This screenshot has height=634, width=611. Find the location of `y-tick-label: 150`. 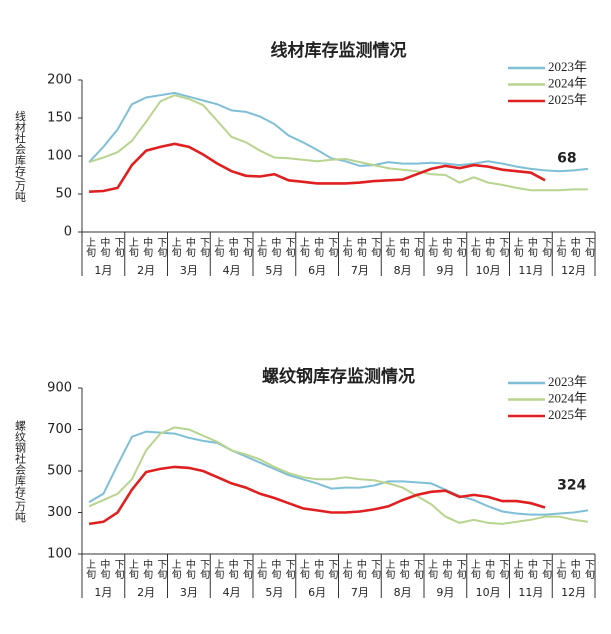

y-tick-label: 150 is located at coordinates (59, 118).